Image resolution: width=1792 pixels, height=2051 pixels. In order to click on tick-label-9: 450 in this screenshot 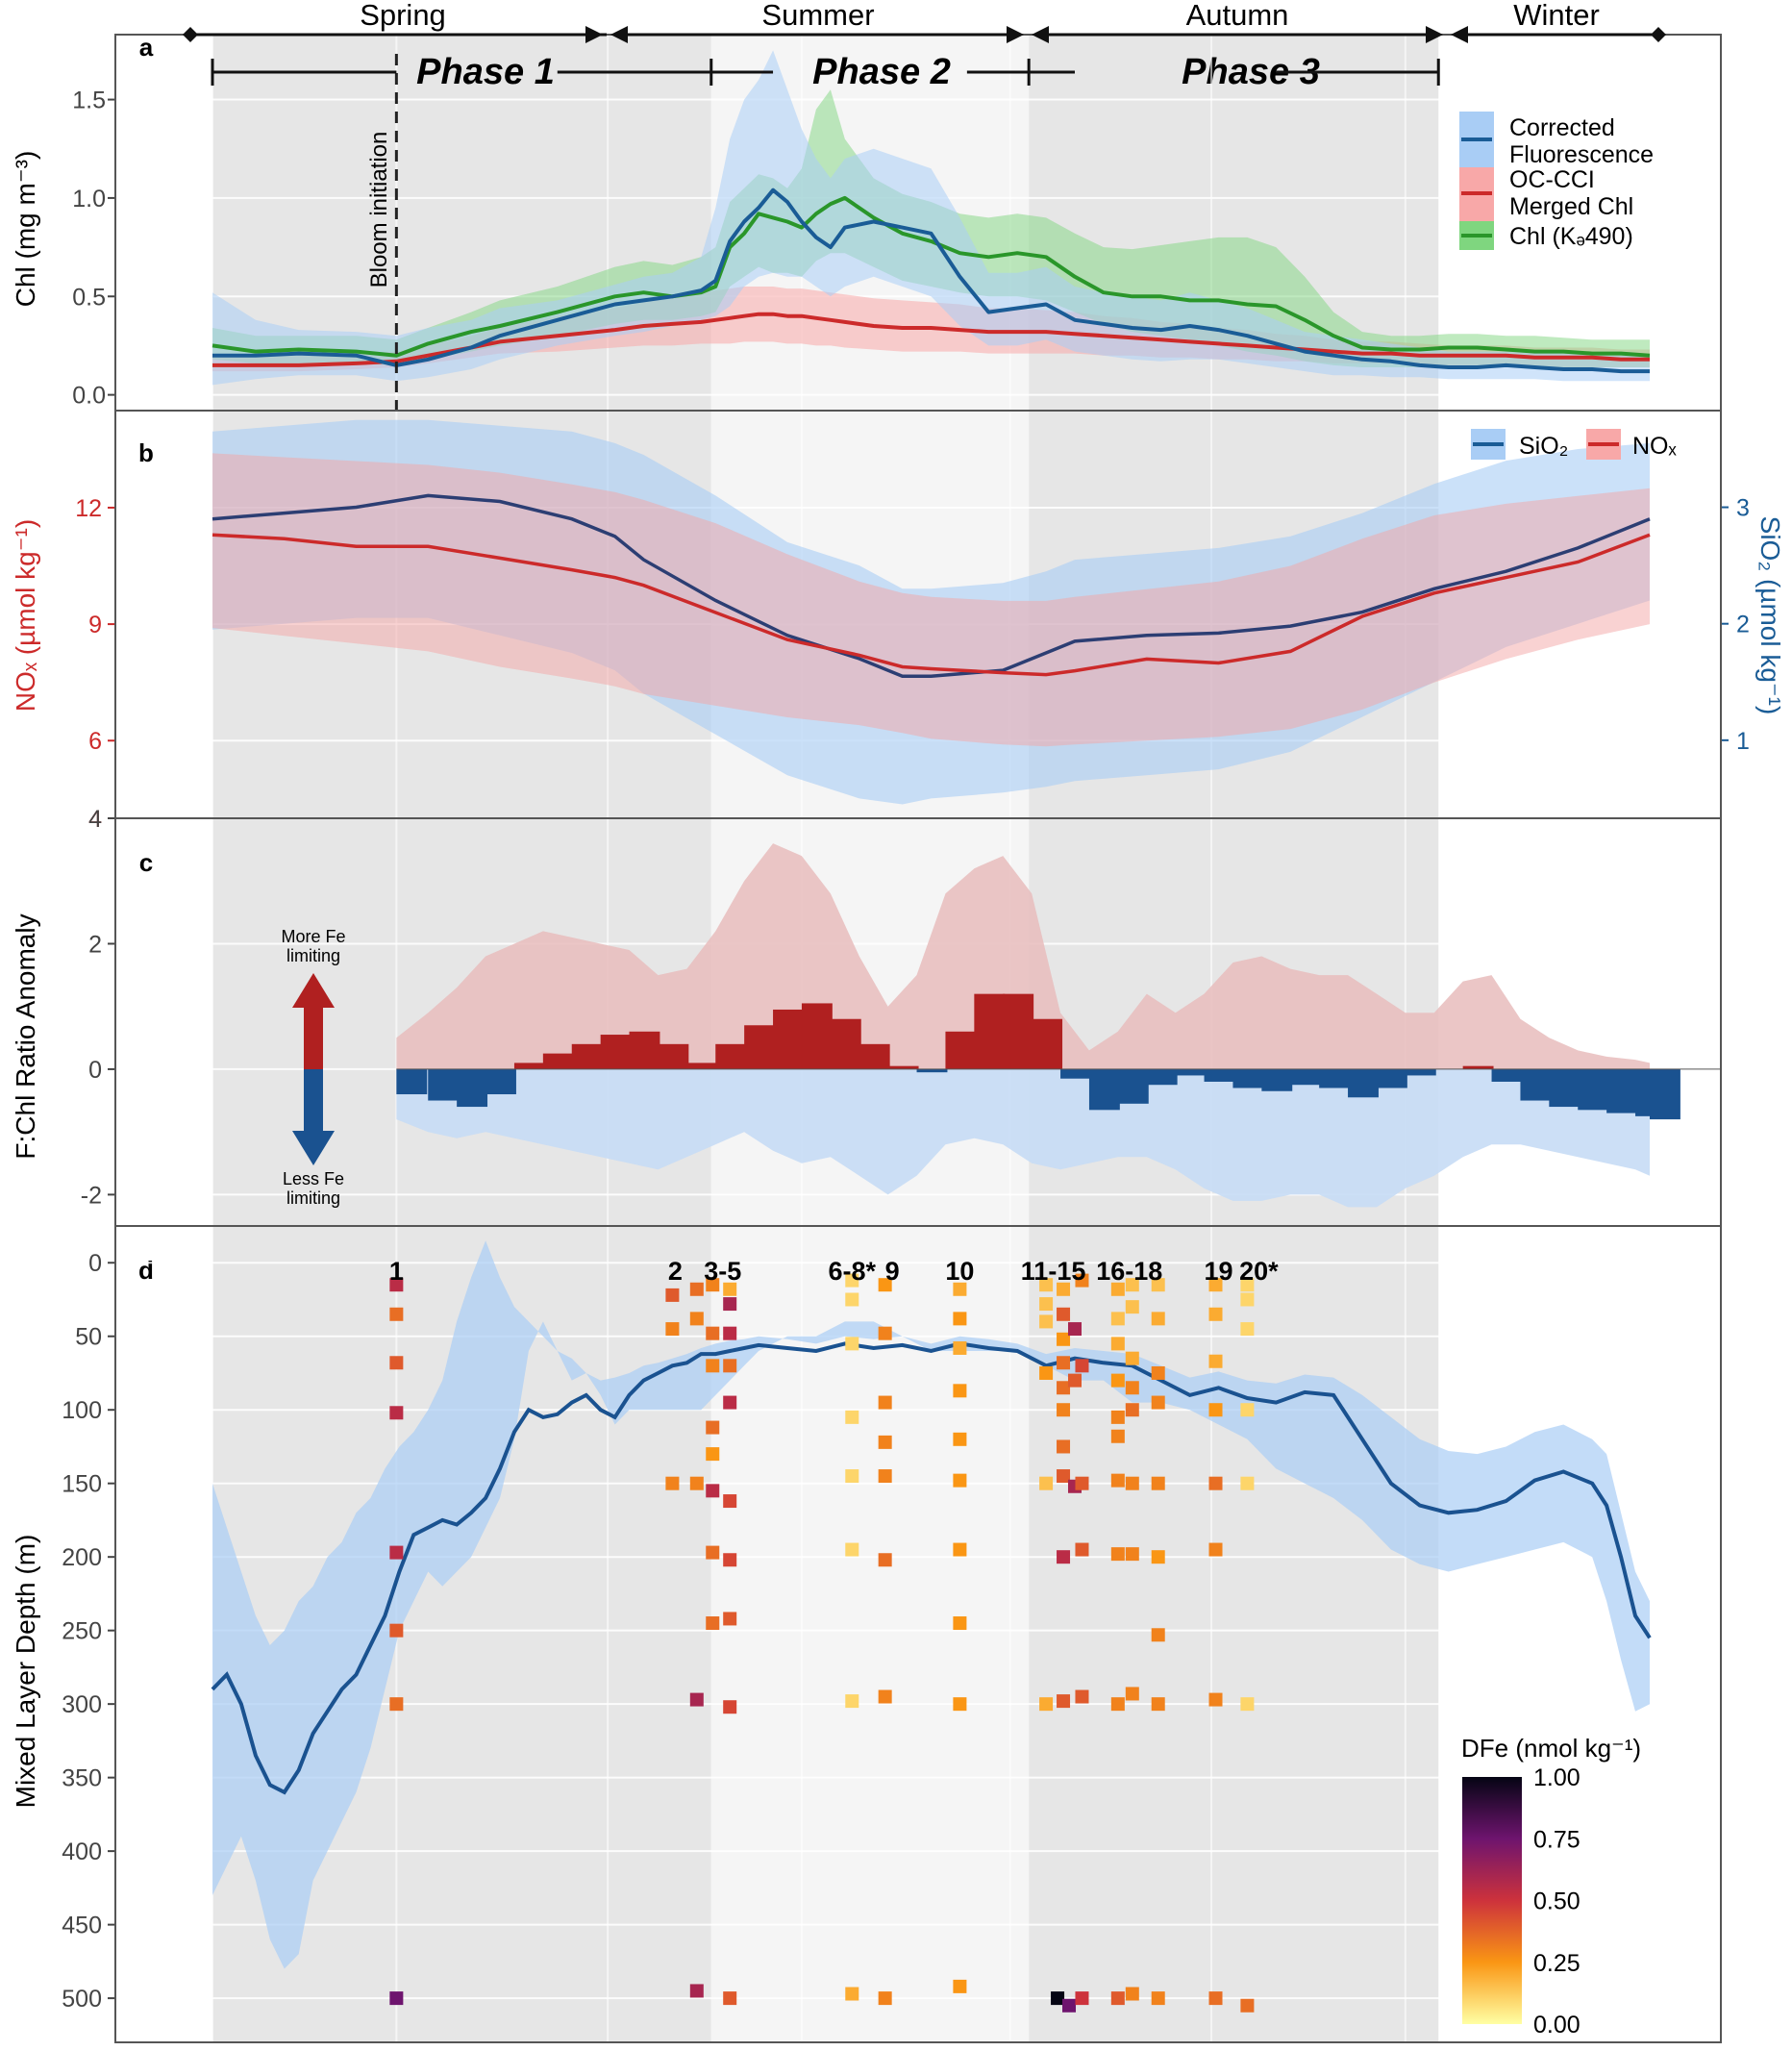, I will do `click(82, 1926)`.